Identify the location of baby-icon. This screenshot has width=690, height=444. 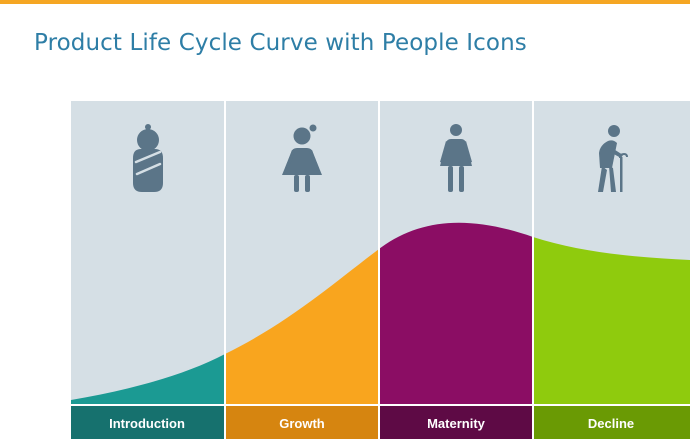
(148, 158).